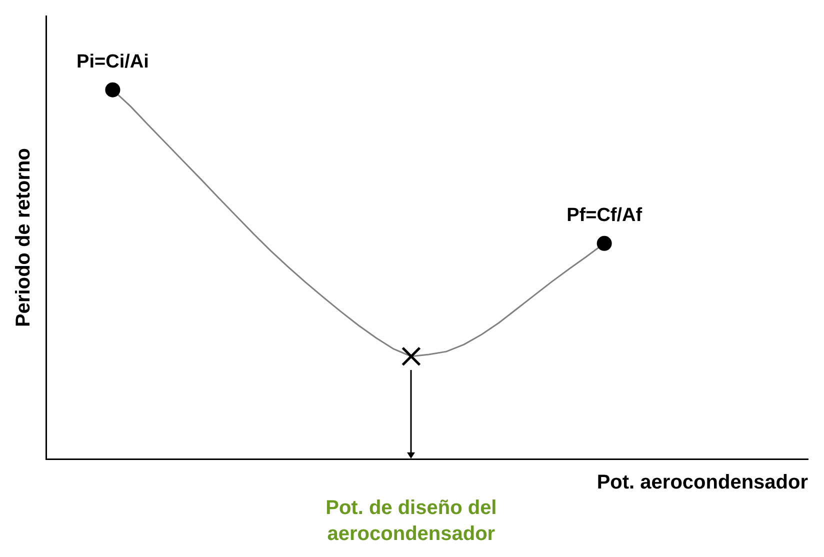 Image resolution: width=824 pixels, height=557 pixels. Describe the element at coordinates (112, 62) in the screenshot. I see `text: Pi=Ci/Ai` at that location.